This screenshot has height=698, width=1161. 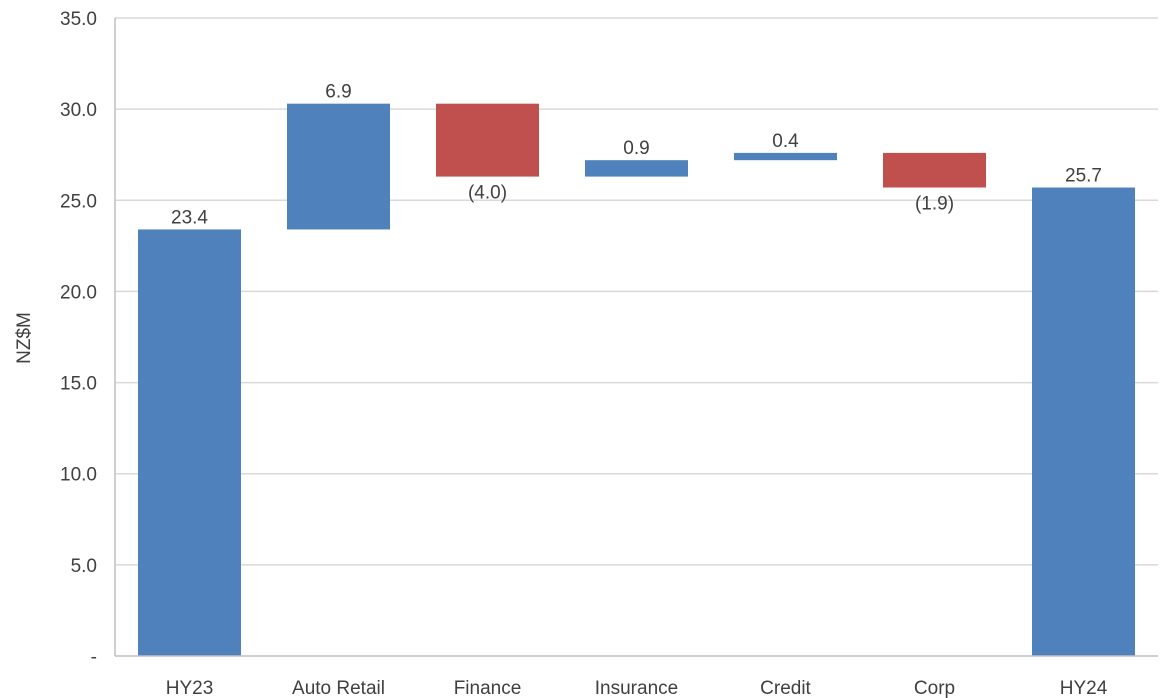 What do you see at coordinates (78, 475) in the screenshot?
I see `y-tick-label: 10.0` at bounding box center [78, 475].